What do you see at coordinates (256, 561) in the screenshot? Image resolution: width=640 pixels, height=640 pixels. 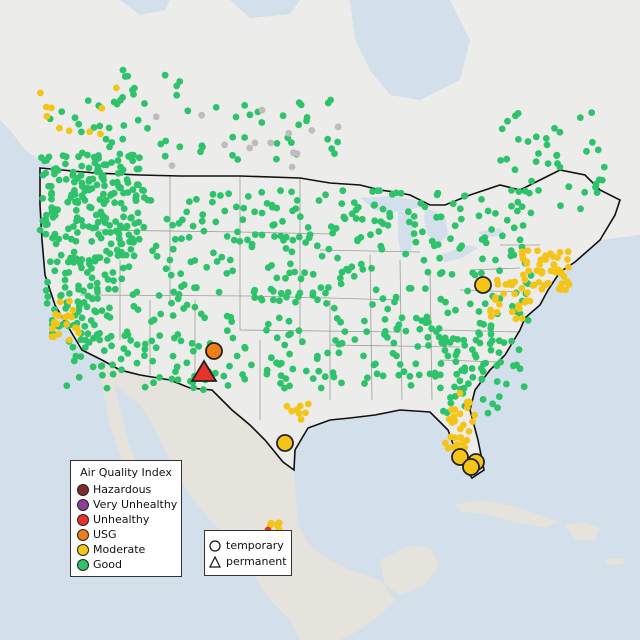 I see `permanent-label: permanent` at bounding box center [256, 561].